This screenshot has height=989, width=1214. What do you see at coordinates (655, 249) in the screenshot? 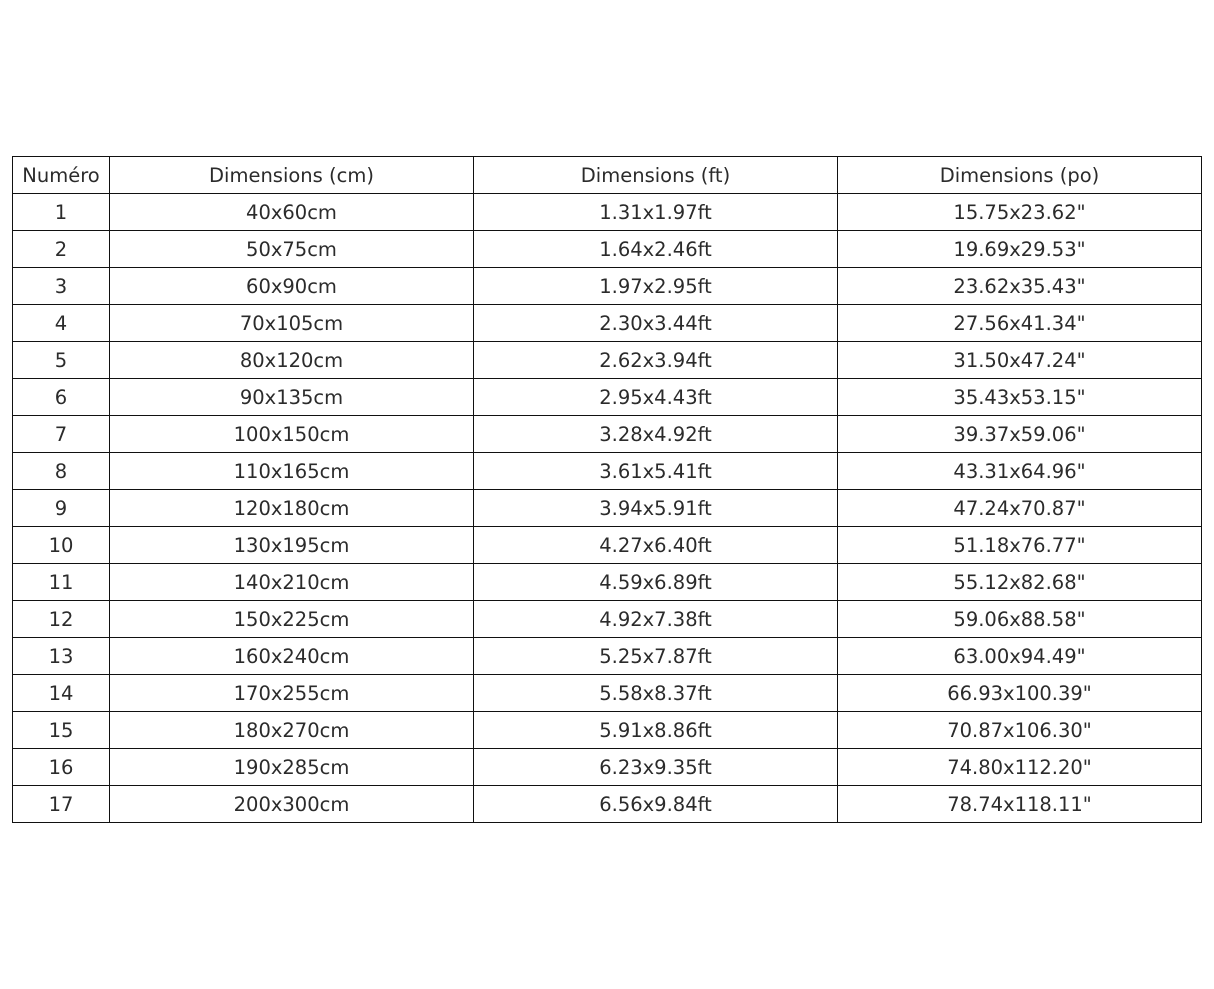
I see `cell-ft: 1.64x2.46ft` at bounding box center [655, 249].